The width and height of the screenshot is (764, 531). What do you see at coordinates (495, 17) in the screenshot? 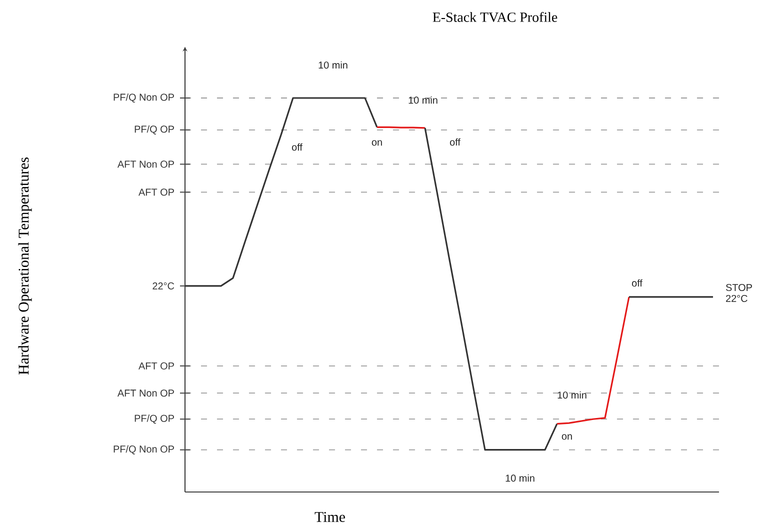
I see `chart-title: E-Stack TVAC Profile` at bounding box center [495, 17].